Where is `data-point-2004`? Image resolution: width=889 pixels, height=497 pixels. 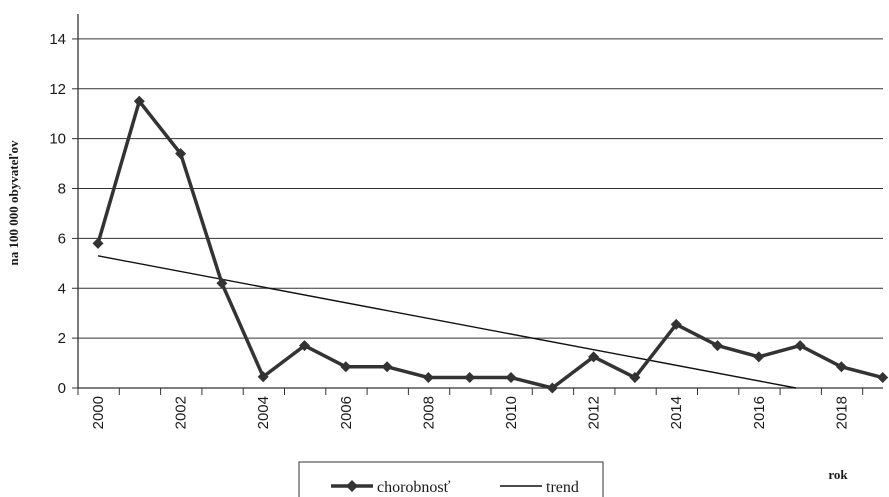
data-point-2004 is located at coordinates (263, 377).